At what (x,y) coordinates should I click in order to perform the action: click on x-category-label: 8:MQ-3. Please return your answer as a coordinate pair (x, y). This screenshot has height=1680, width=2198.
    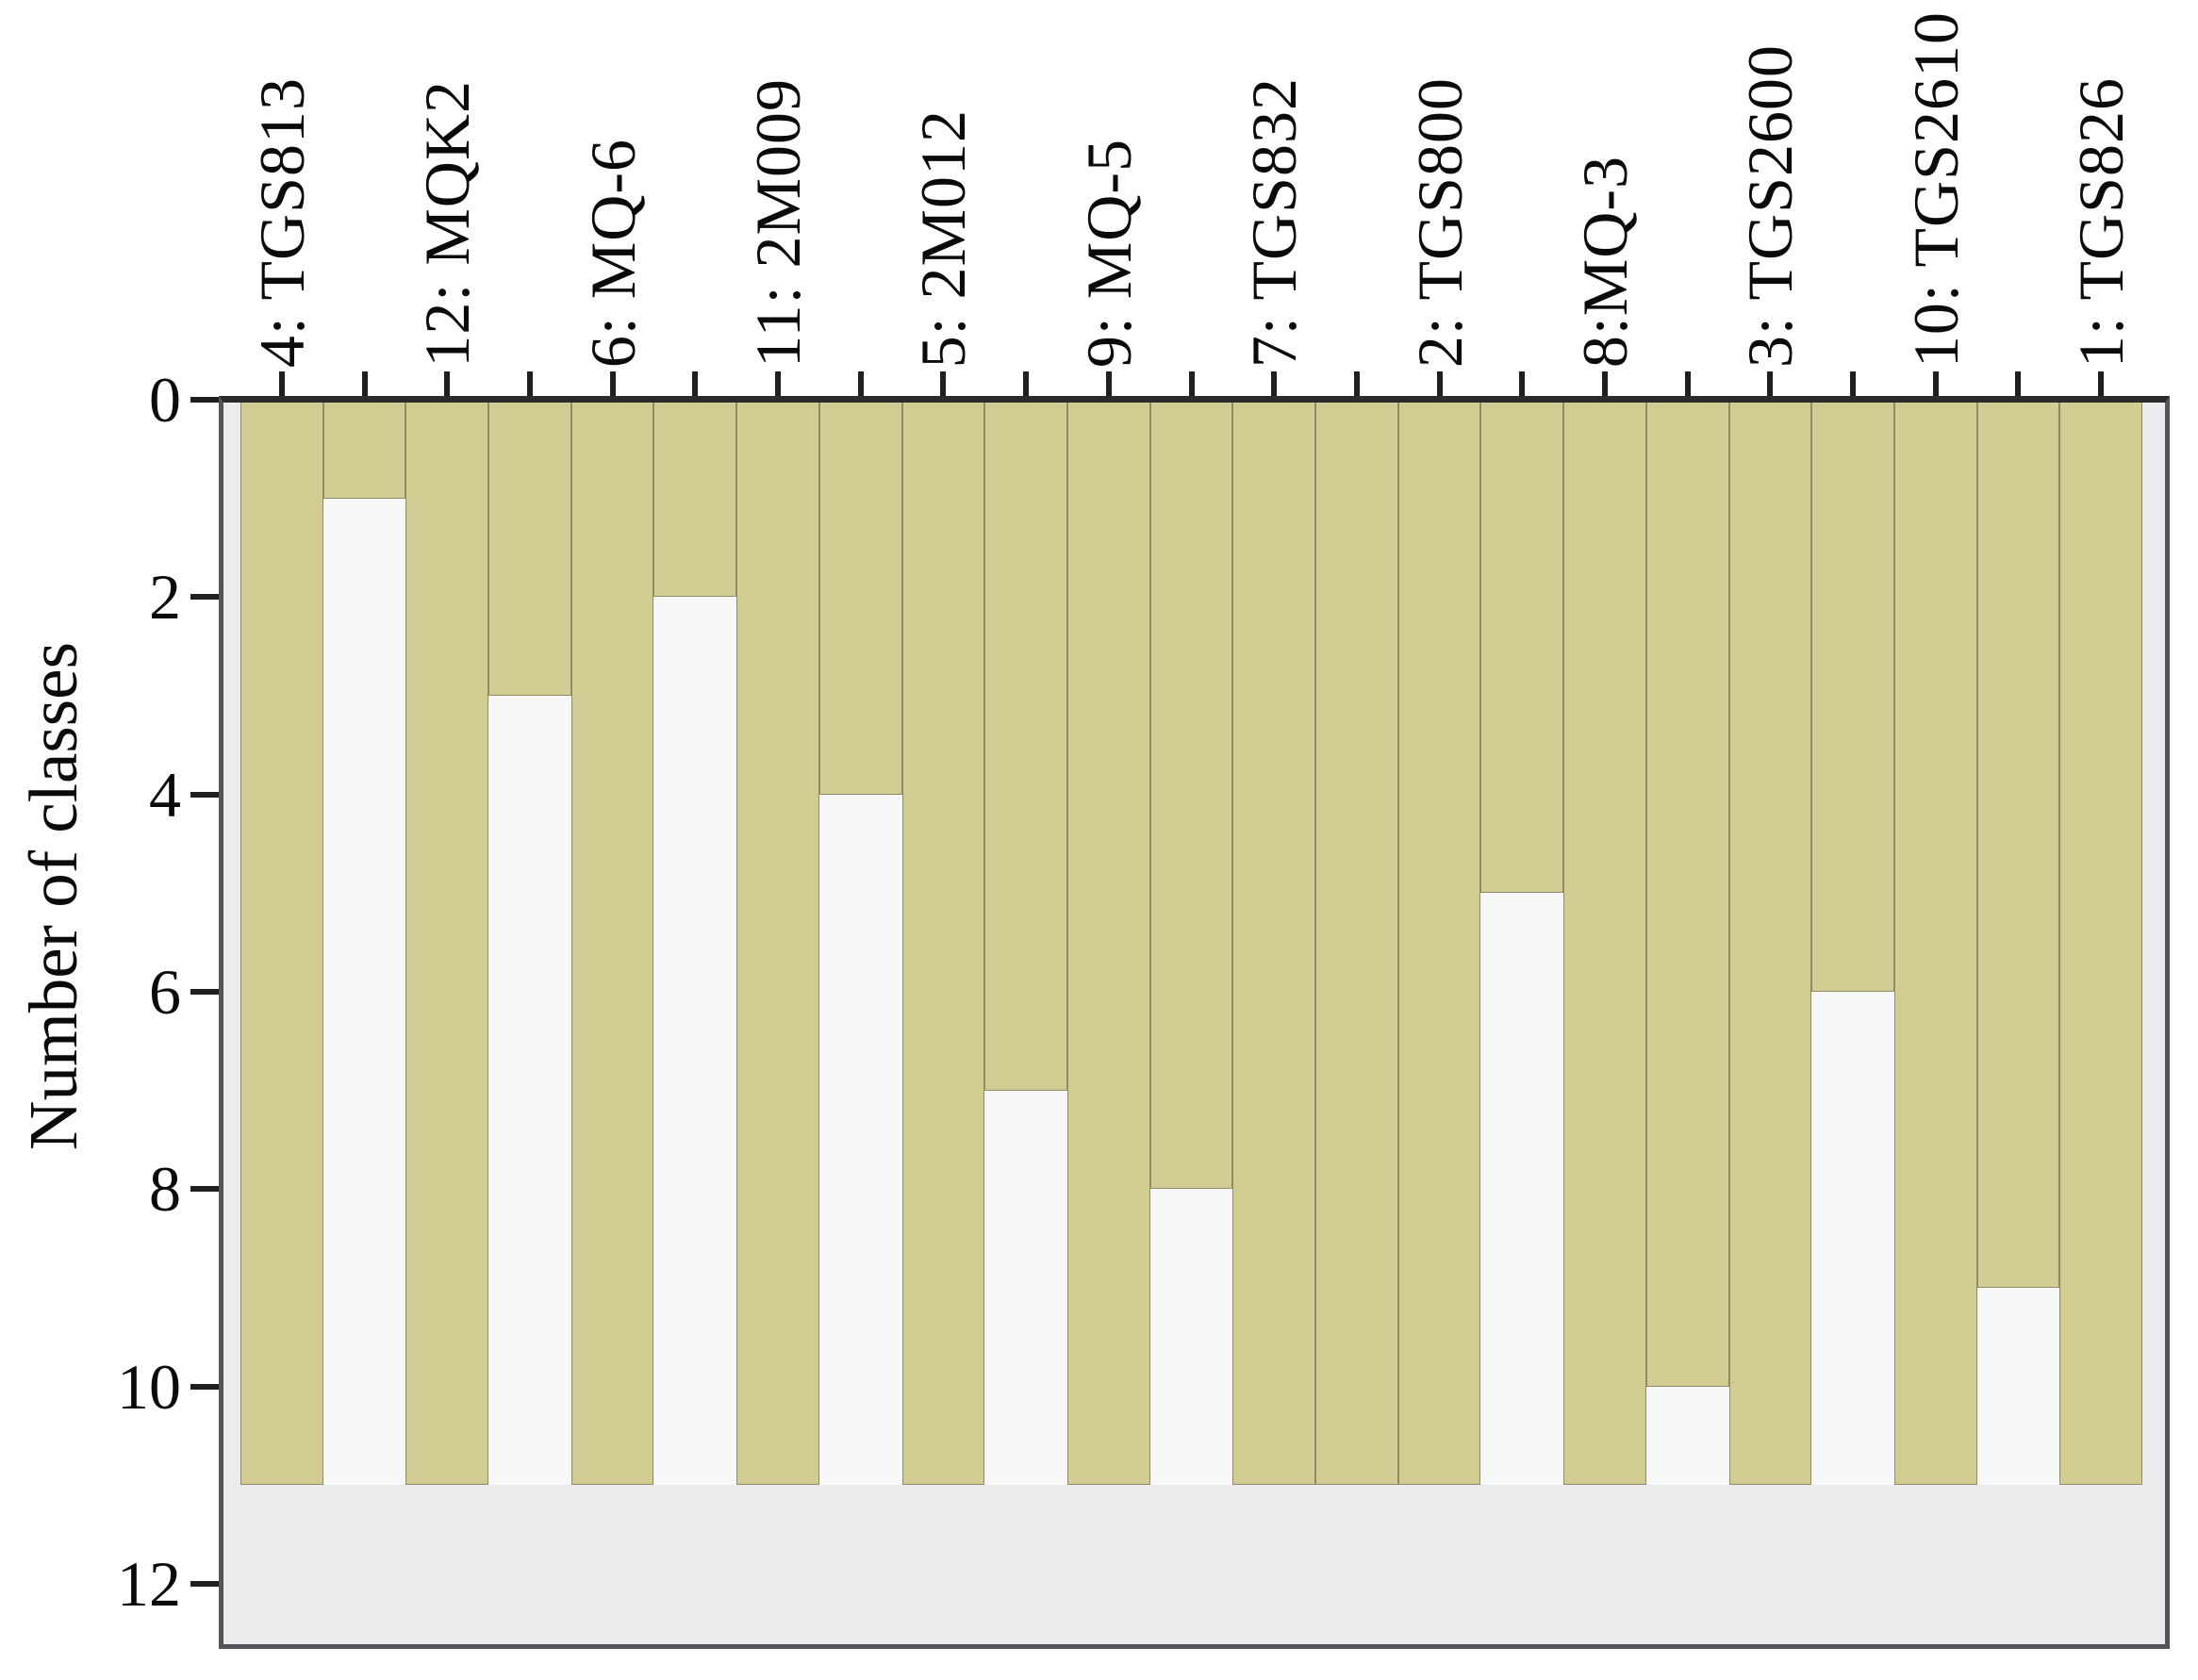
    Looking at the image, I should click on (1604, 261).